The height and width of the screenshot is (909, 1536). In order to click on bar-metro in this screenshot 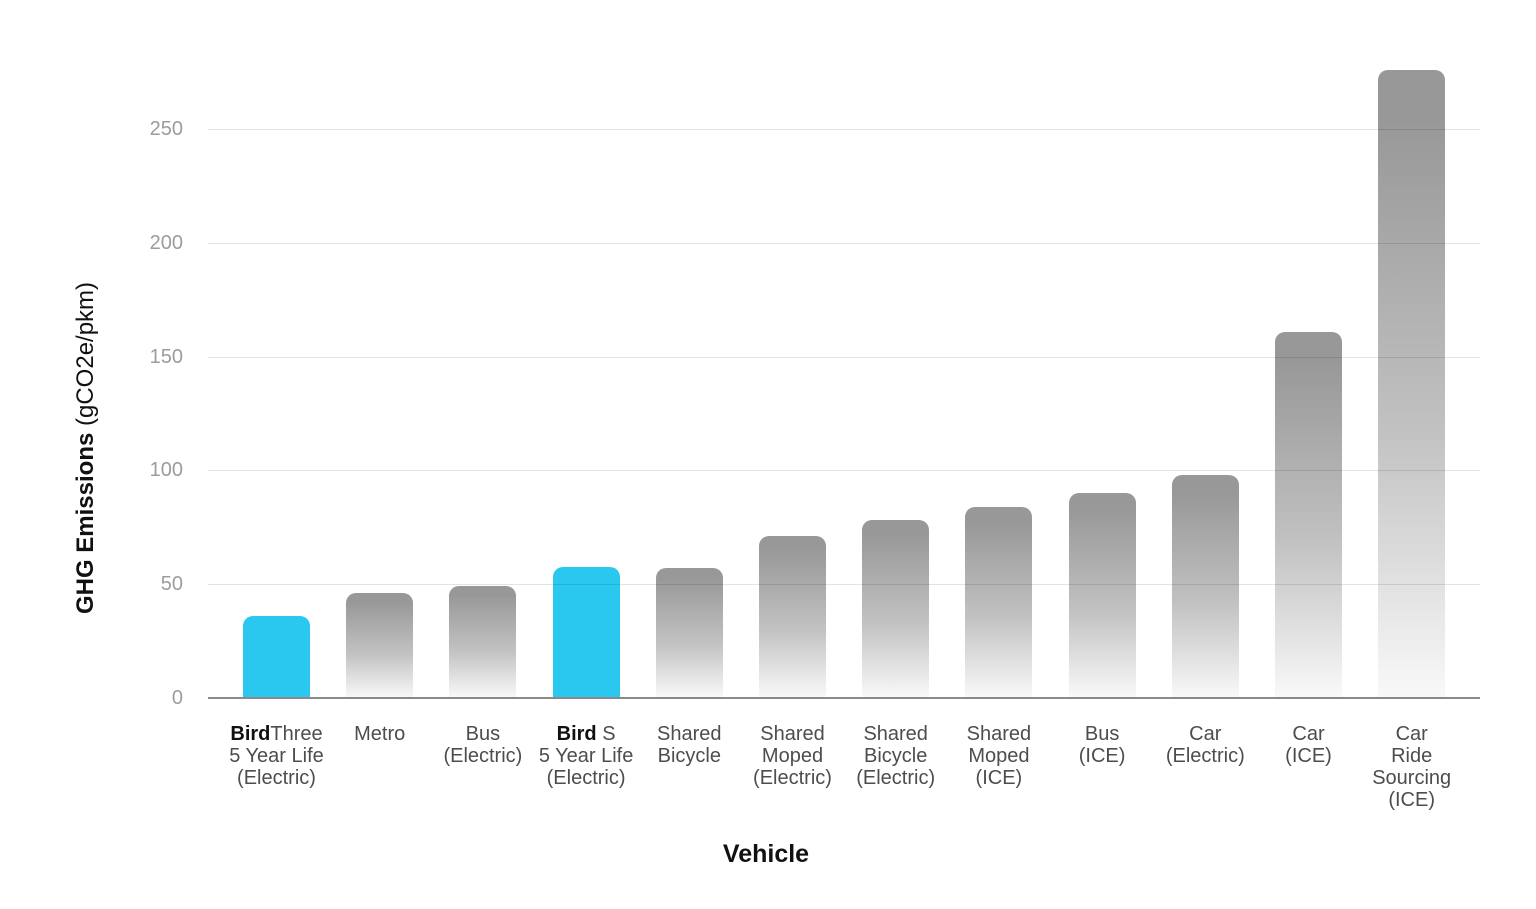, I will do `click(380, 645)`.